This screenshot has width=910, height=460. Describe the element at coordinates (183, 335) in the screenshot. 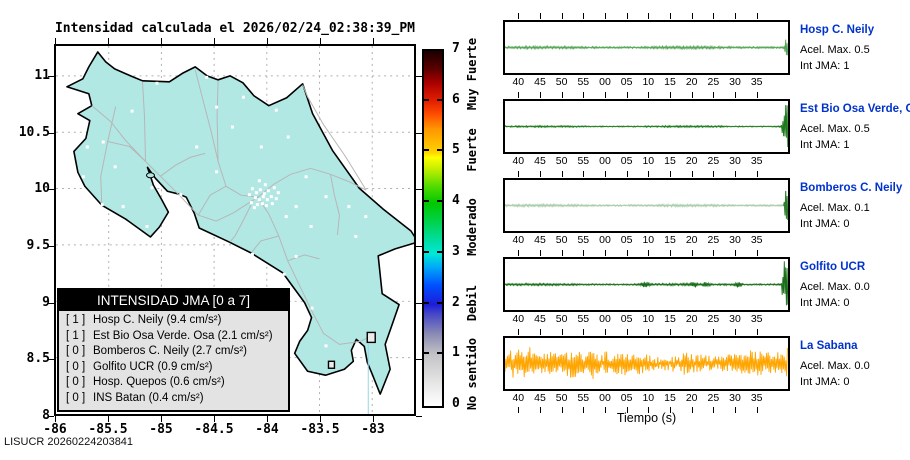

I see `legend-item-label: Est Bio Osa Verde. Osa (2.1 cm/s²)` at that location.